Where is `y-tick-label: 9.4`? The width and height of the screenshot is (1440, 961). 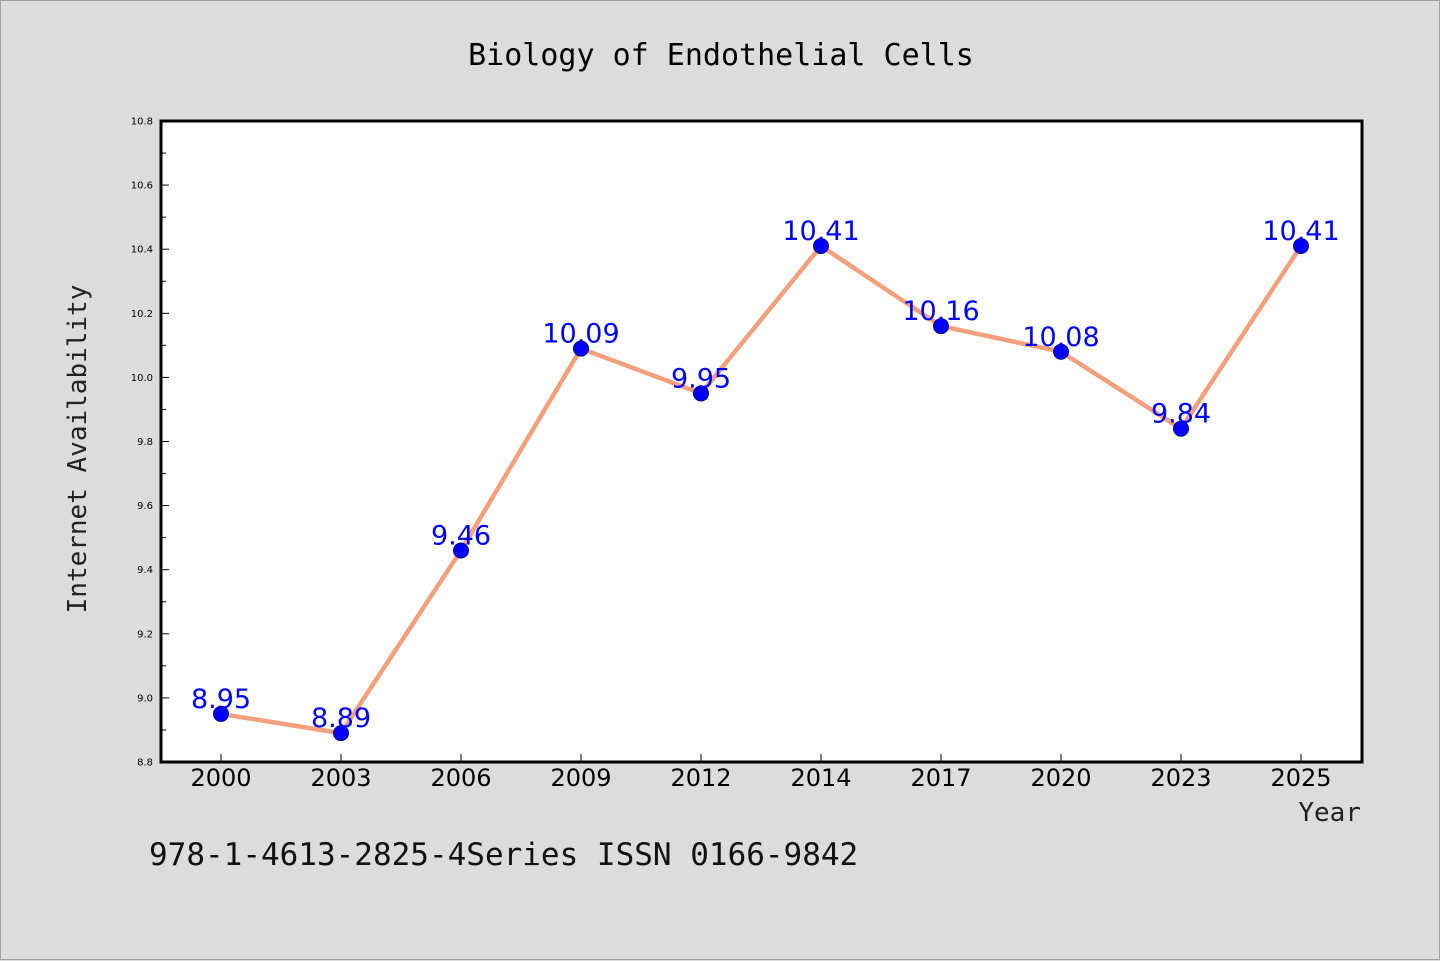 y-tick-label: 9.4 is located at coordinates (145, 570).